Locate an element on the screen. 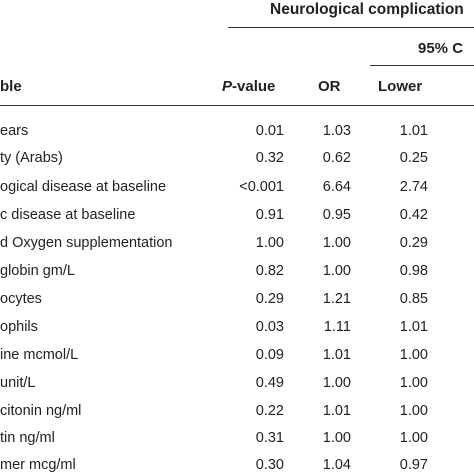  row-variable: ears is located at coordinates (14, 131).